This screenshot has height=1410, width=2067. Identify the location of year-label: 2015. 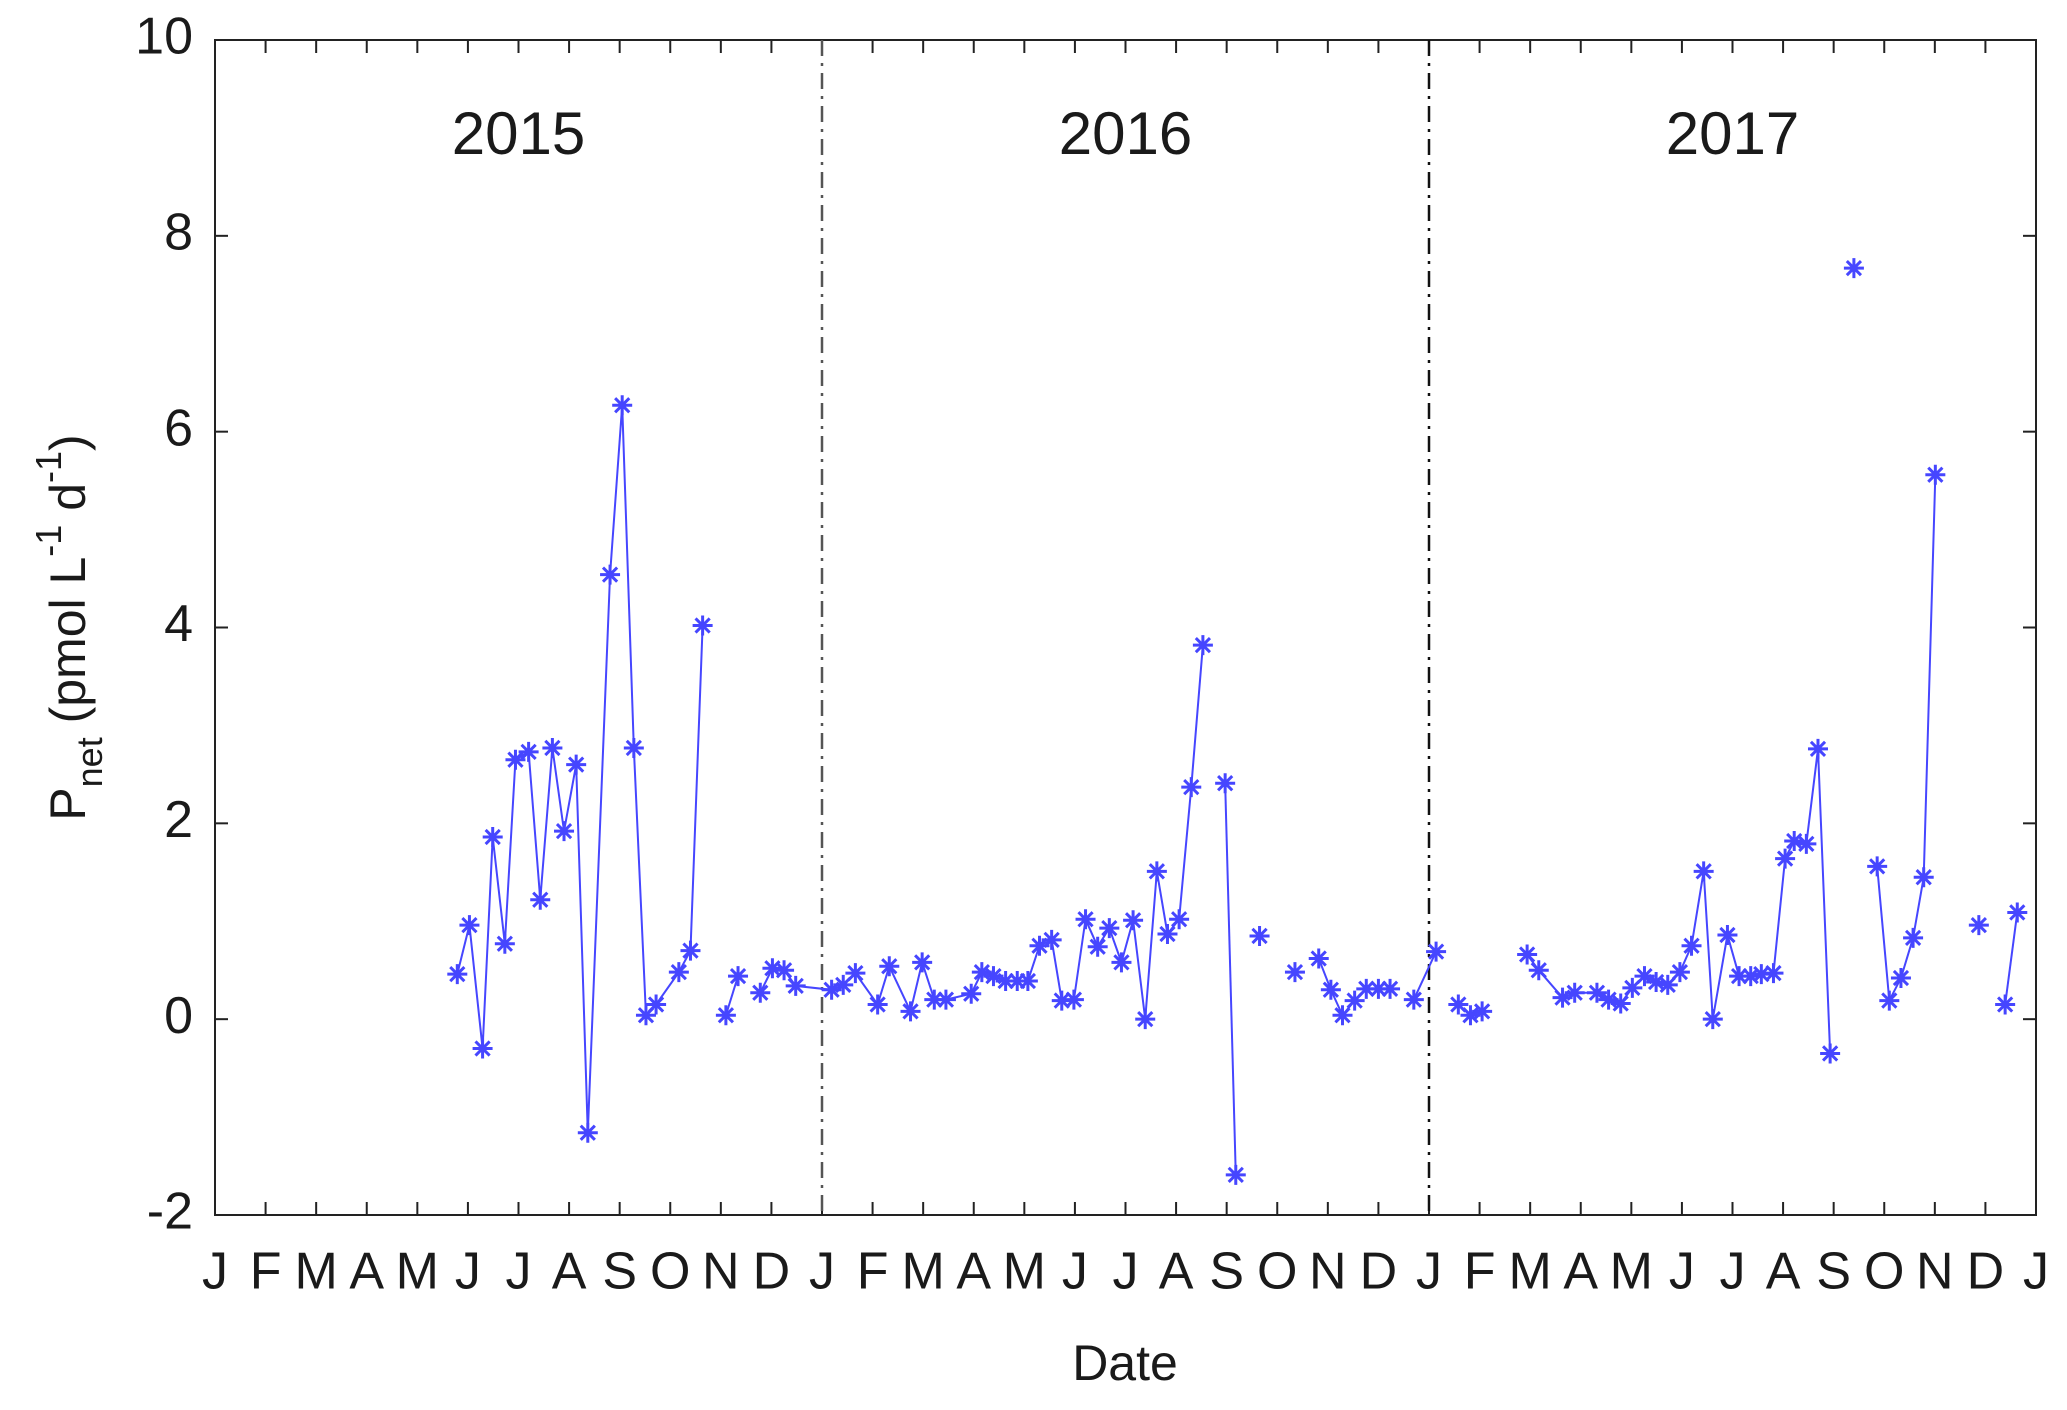
(518, 133).